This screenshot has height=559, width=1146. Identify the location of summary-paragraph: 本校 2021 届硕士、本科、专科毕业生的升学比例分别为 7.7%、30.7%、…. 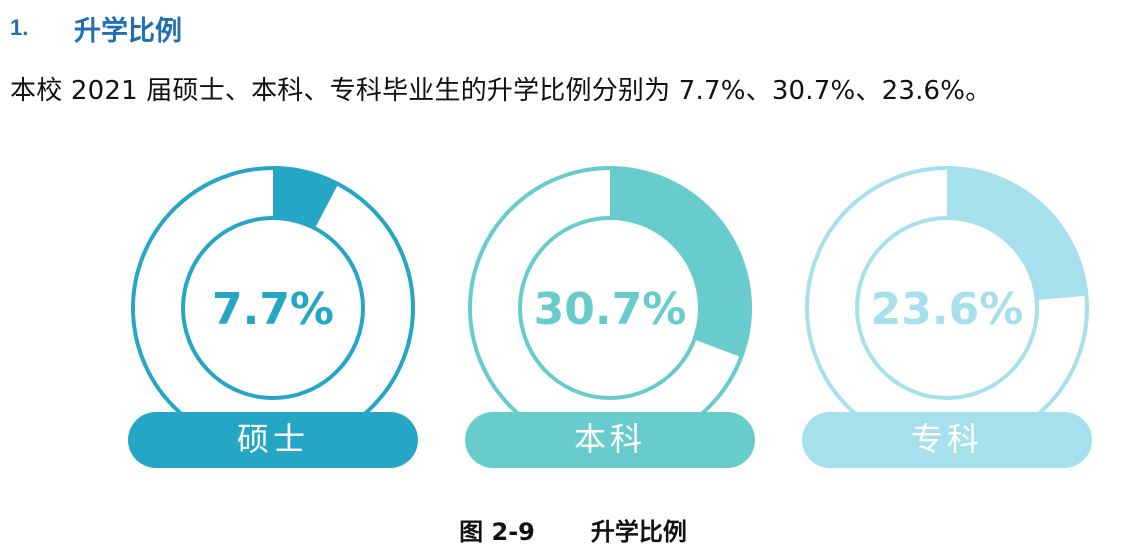
(501, 91).